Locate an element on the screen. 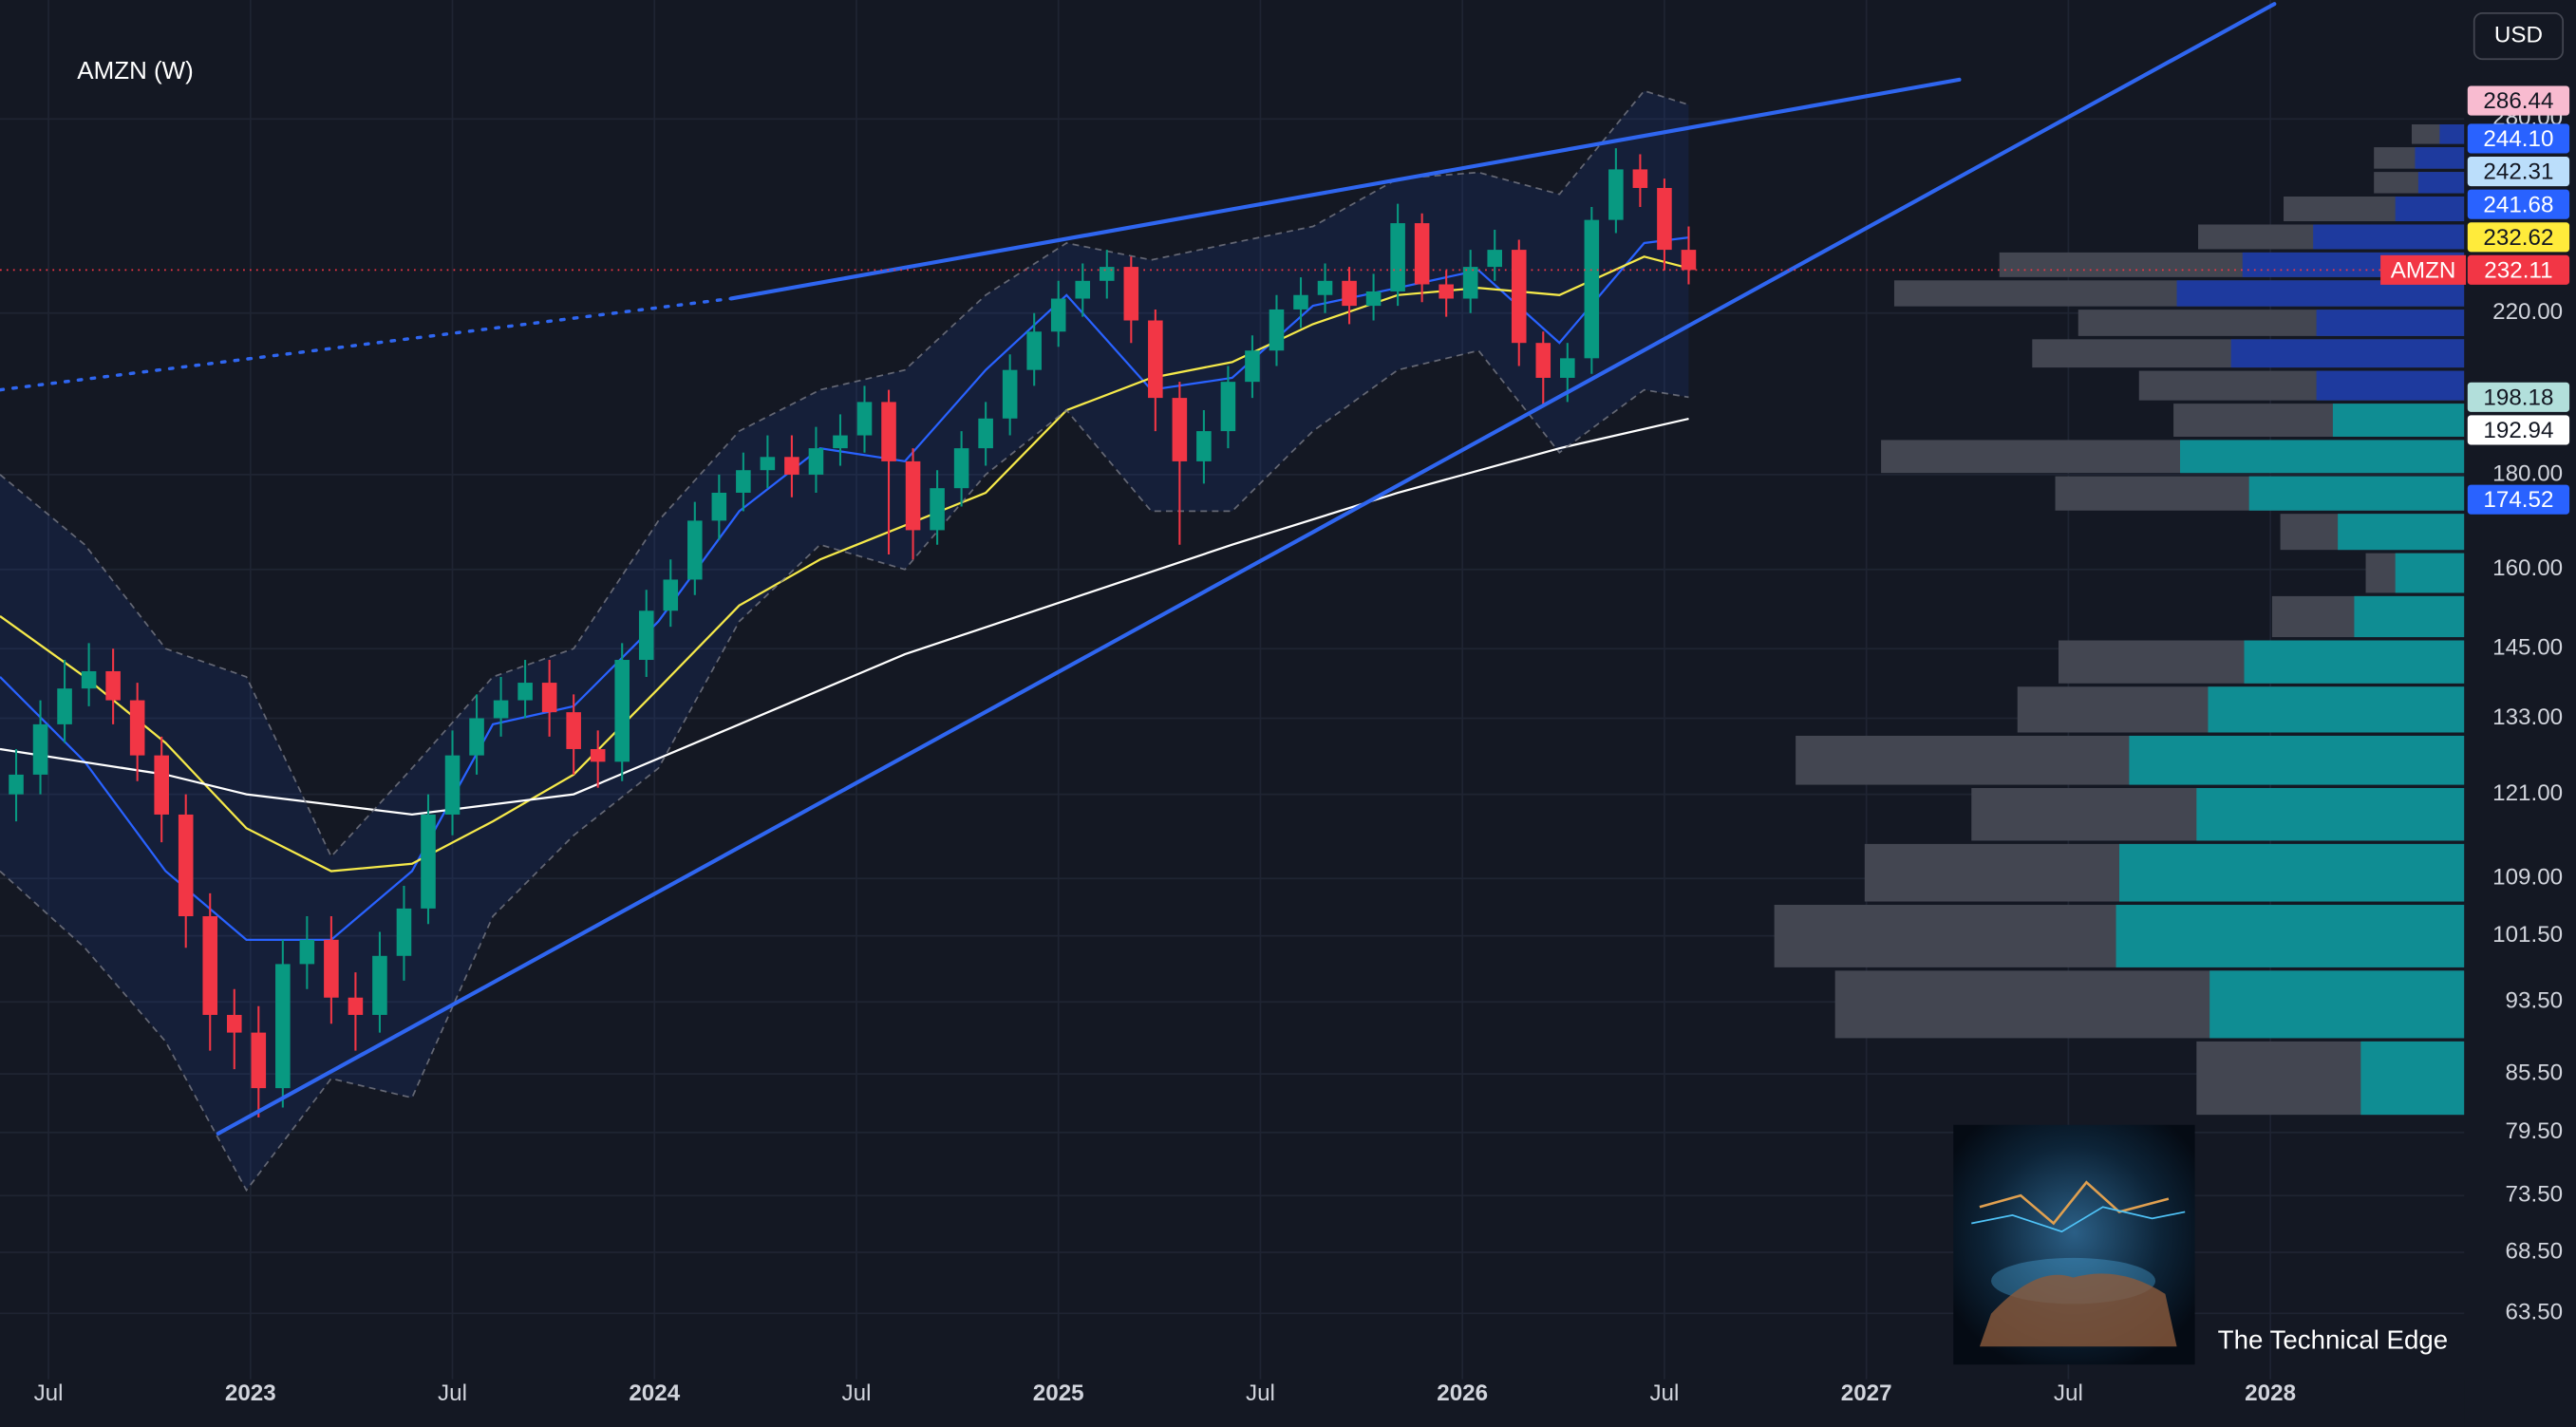 The width and height of the screenshot is (2576, 1427). symbol-tag is located at coordinates (2423, 269).